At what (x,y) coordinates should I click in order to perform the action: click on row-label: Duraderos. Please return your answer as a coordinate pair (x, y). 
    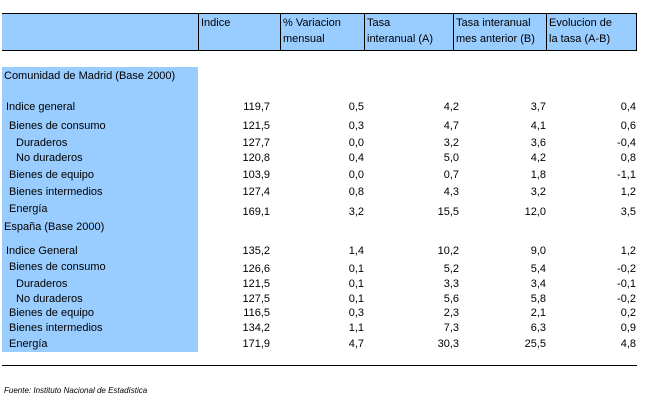
    Looking at the image, I should click on (42, 284).